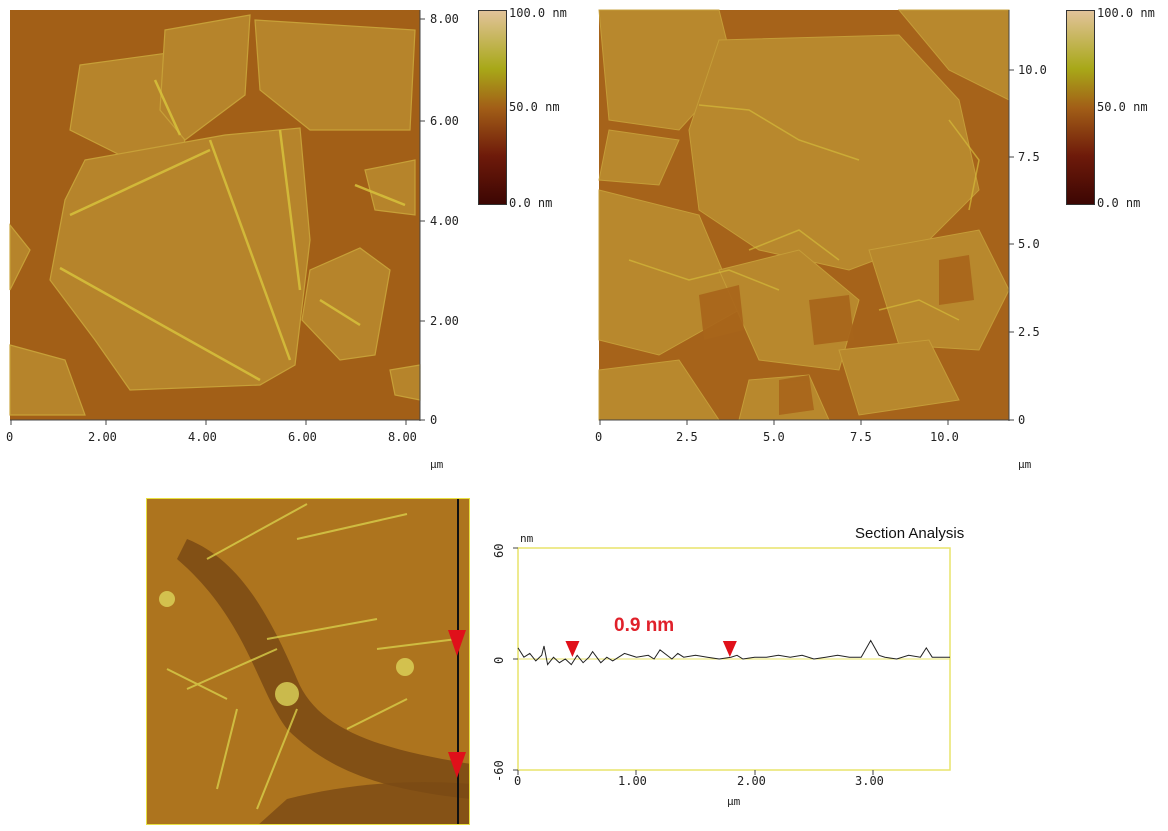 The height and width of the screenshot is (831, 1168). Describe the element at coordinates (632, 781) in the screenshot. I see `section-x-tick-1: 1.00` at that location.